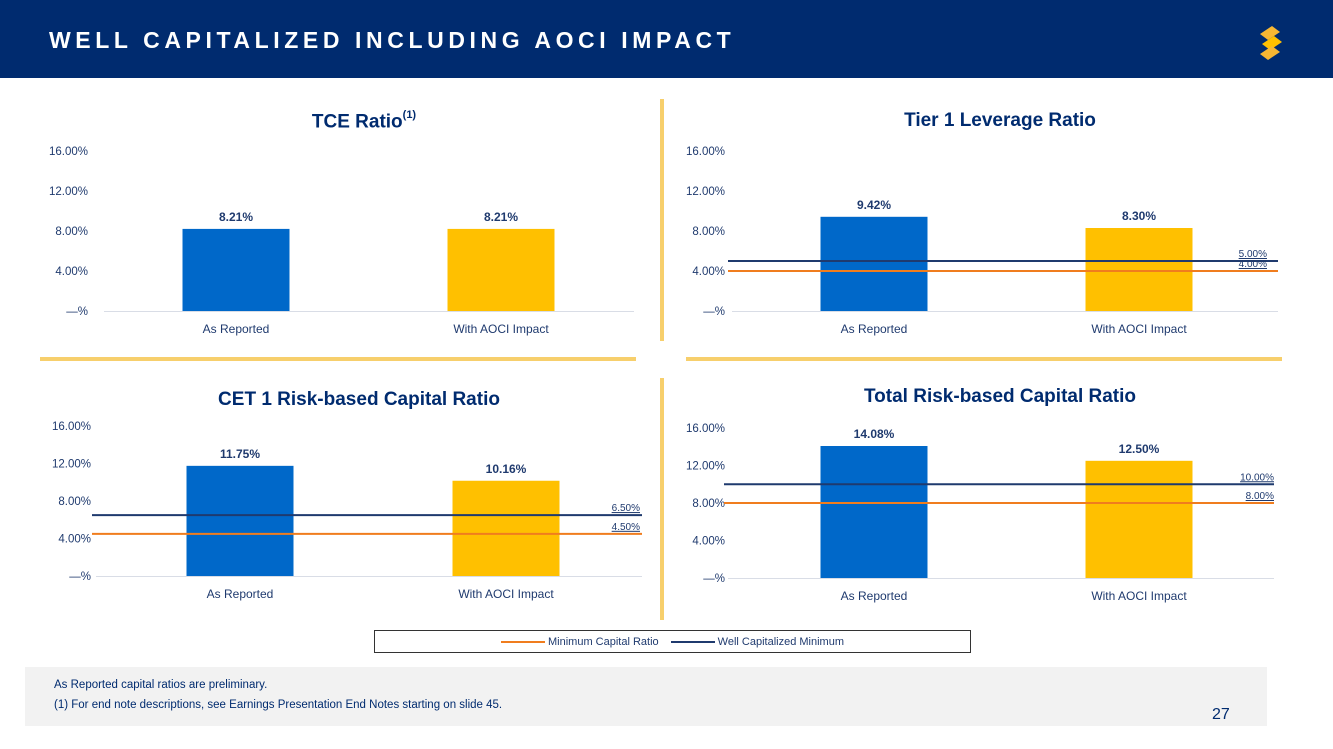 This screenshot has width=1333, height=749. I want to click on data-label: 12.50%, so click(1139, 449).